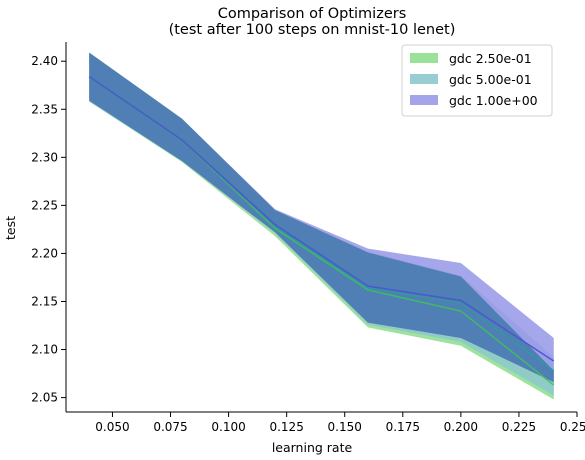  Describe the element at coordinates (170, 427) in the screenshot. I see `x-tick-label: 0.075` at that location.